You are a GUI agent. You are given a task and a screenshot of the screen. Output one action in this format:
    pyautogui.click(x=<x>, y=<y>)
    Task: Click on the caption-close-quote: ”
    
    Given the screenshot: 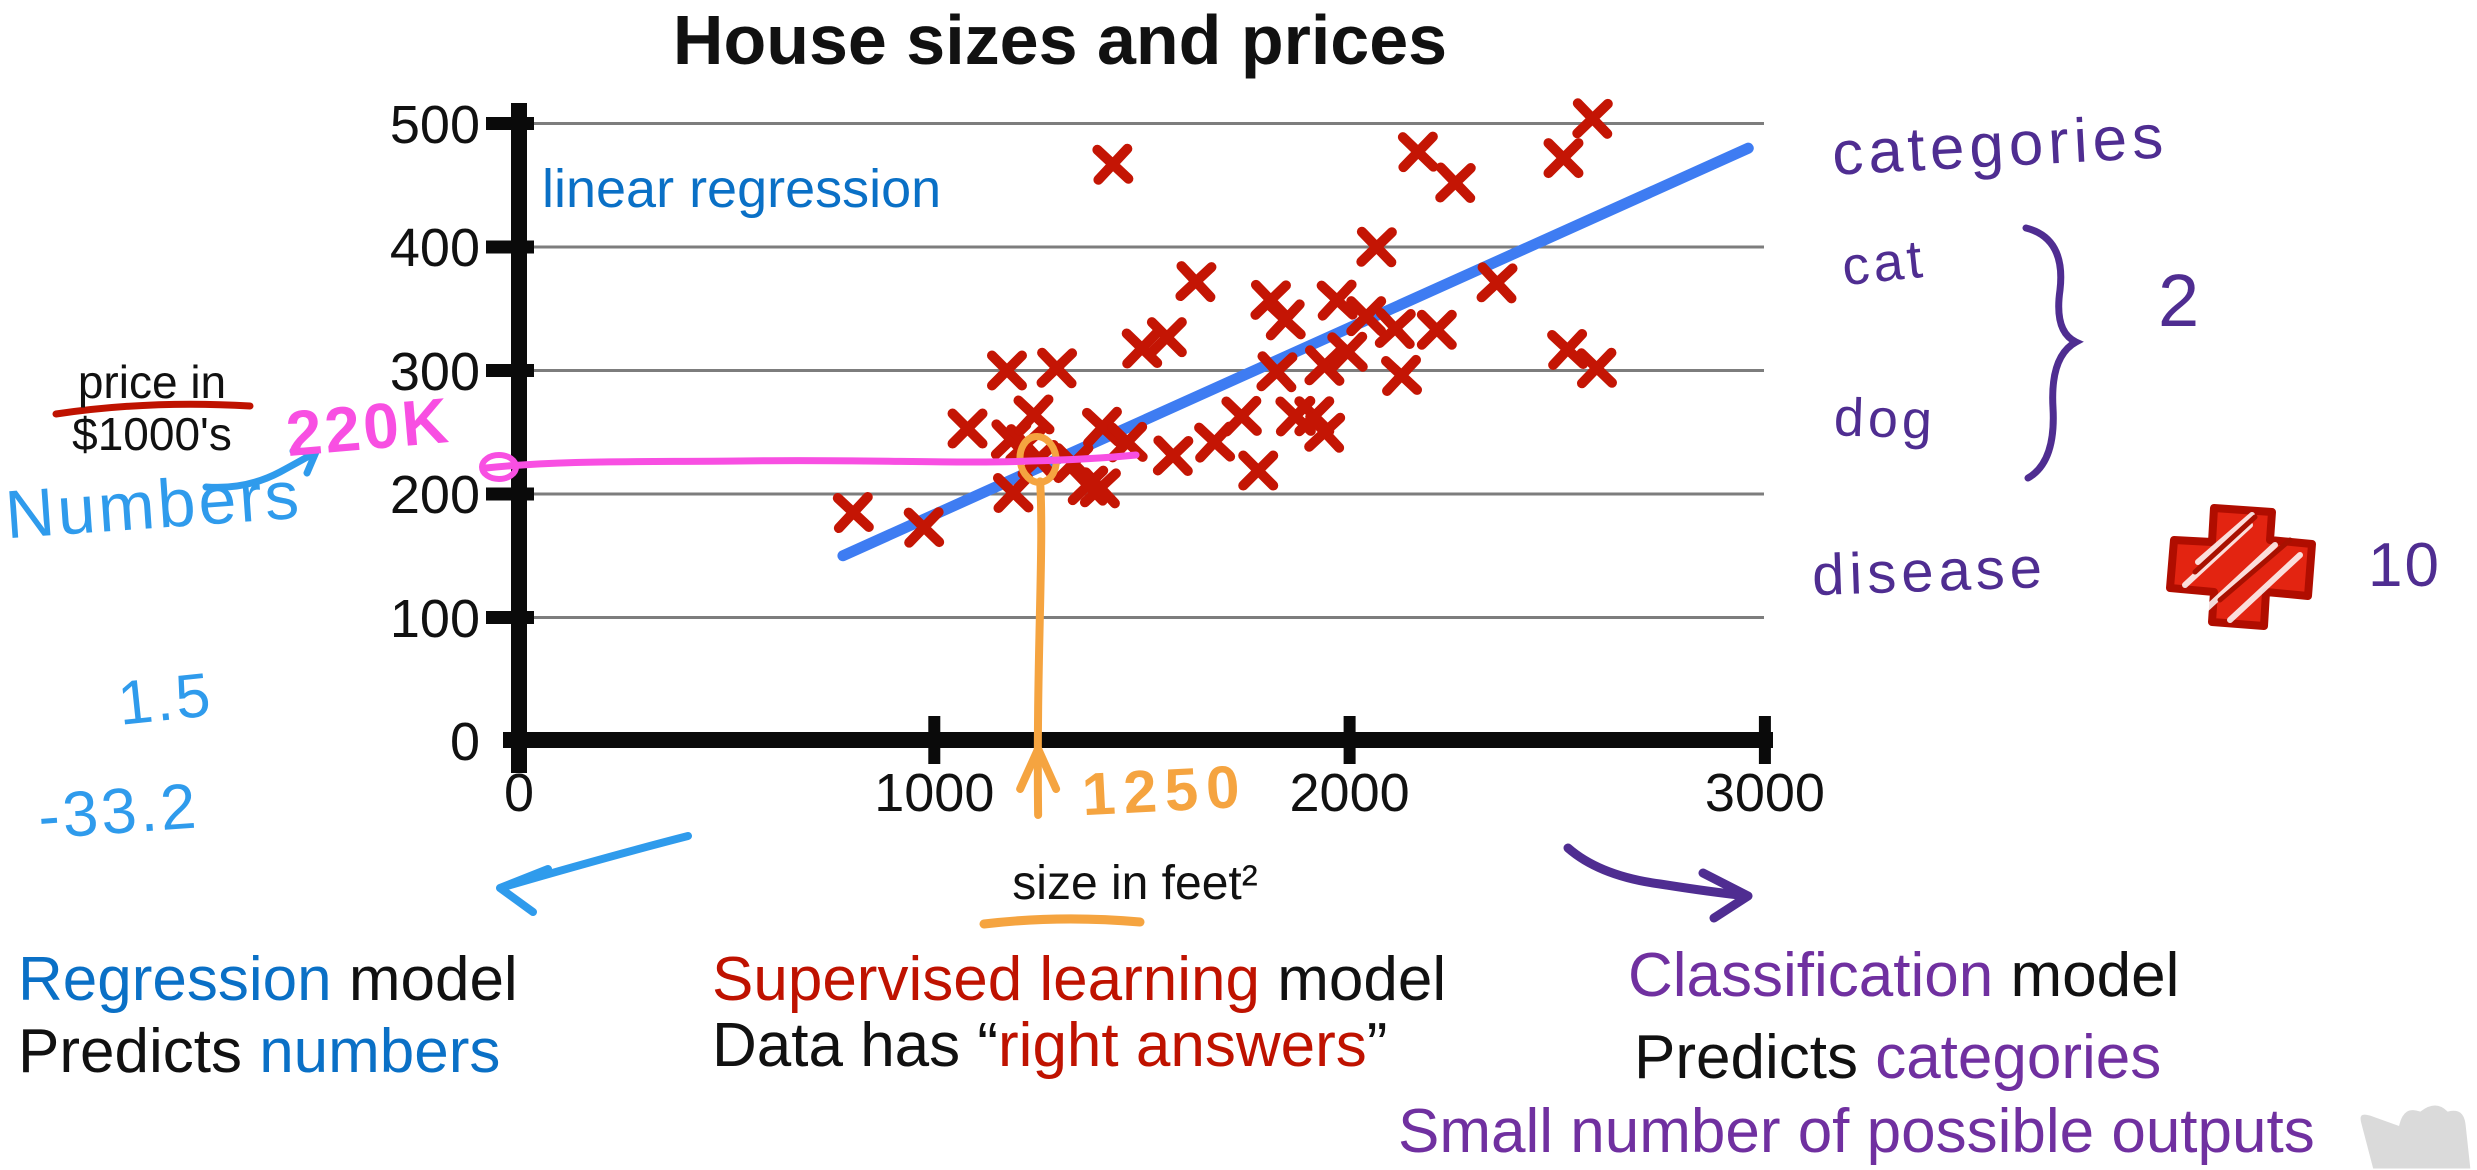 What is the action you would take?
    pyautogui.click(x=1377, y=1045)
    